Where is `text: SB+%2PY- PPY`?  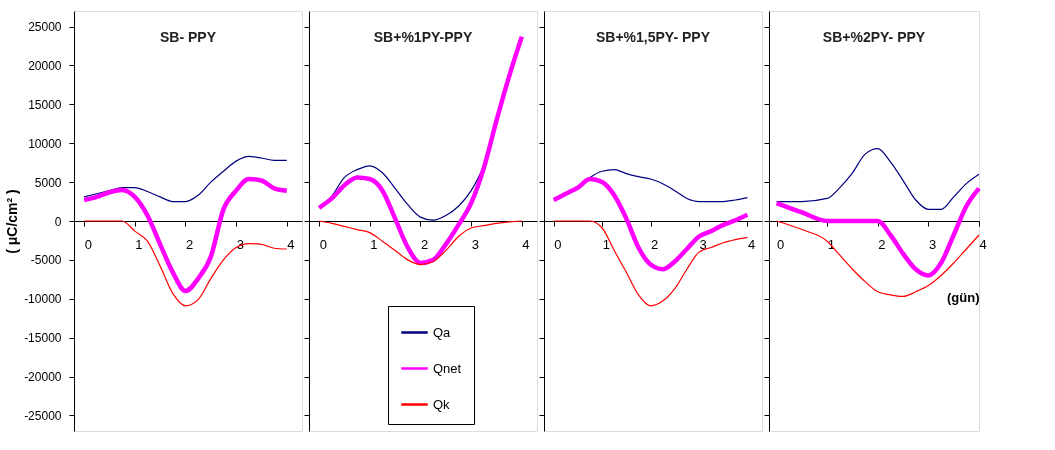
text: SB+%2PY- PPY is located at coordinates (874, 37).